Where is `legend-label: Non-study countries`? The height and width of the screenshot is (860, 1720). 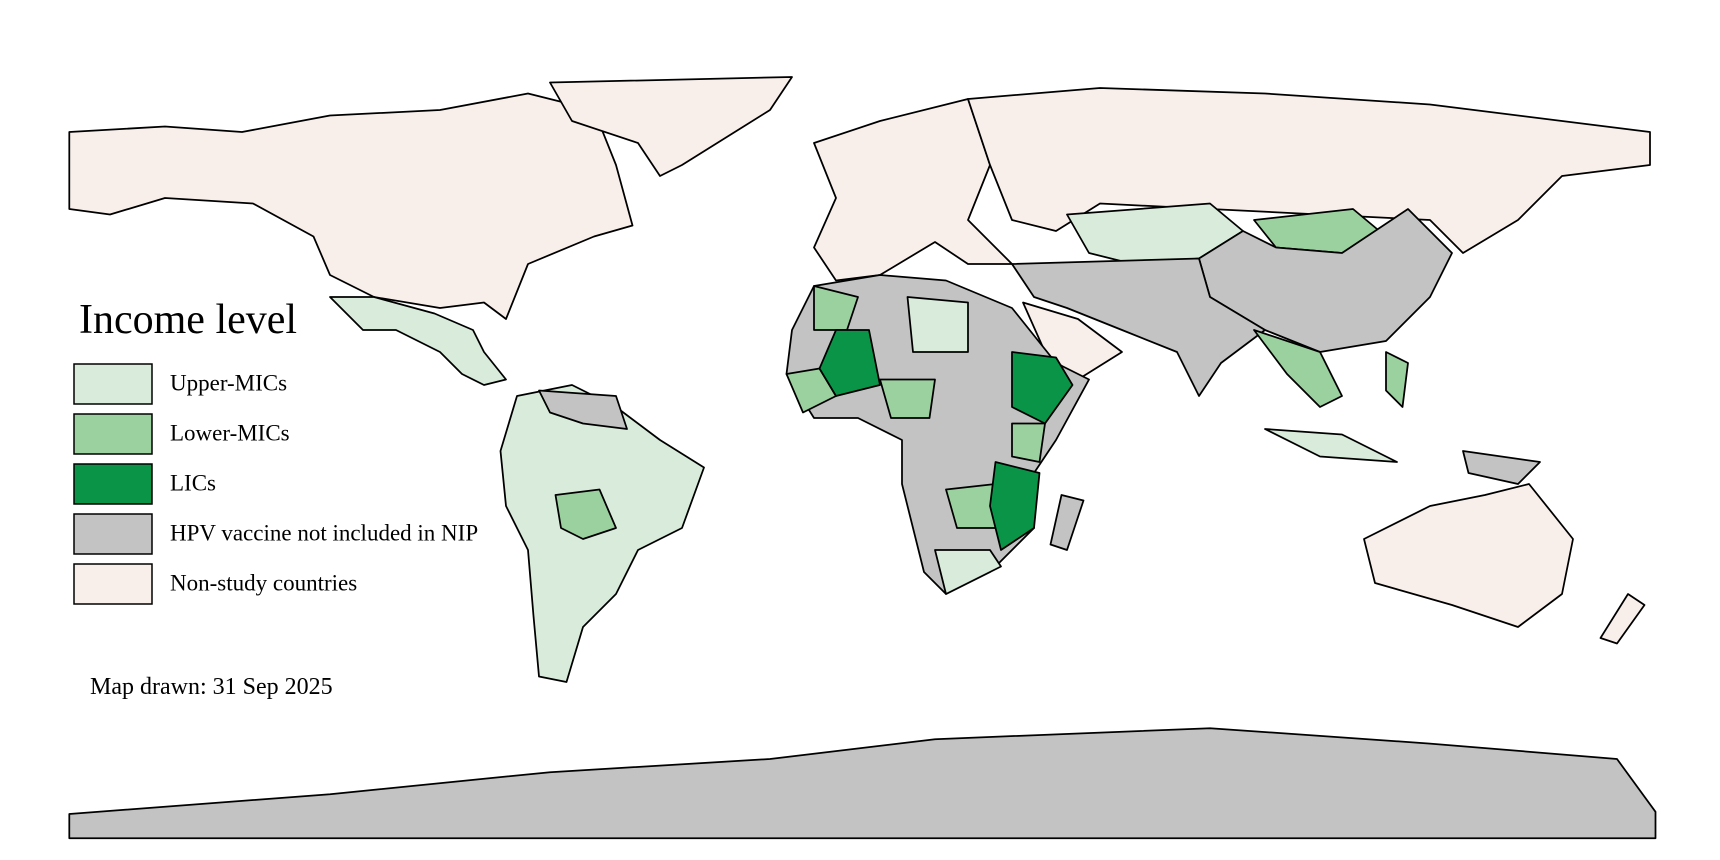
legend-label: Non-study countries is located at coordinates (263, 582).